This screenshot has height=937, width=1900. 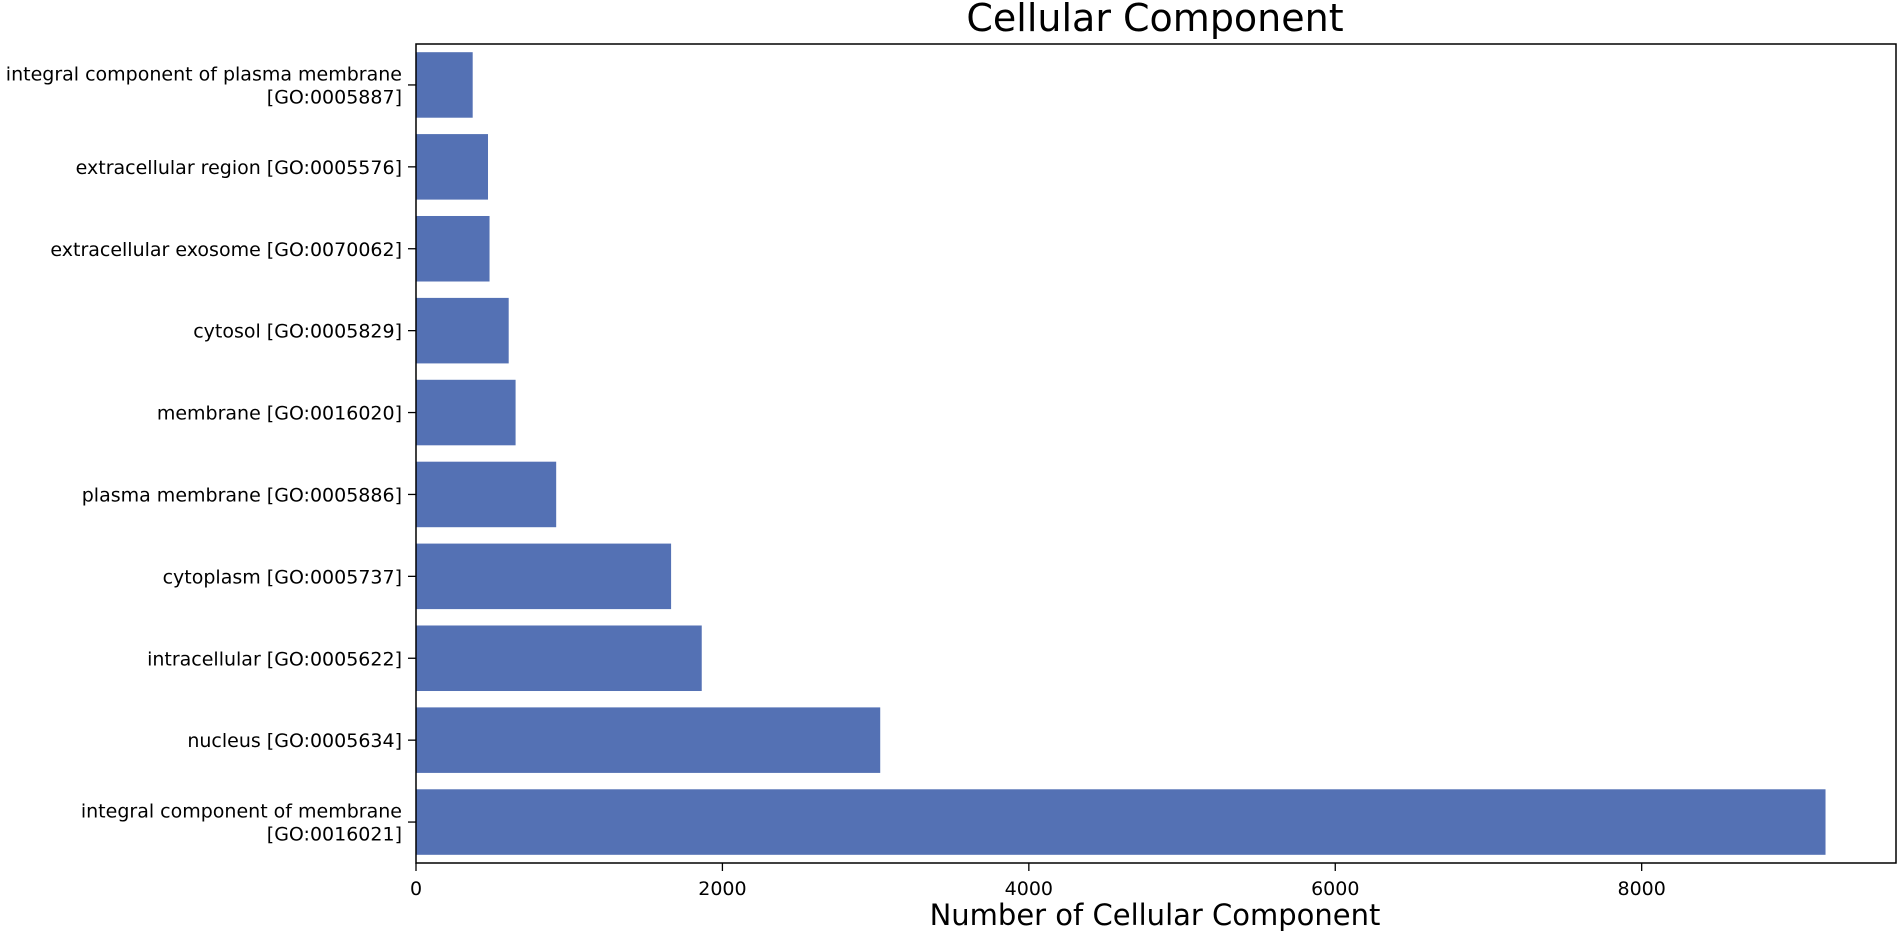 What do you see at coordinates (334, 97) in the screenshot?
I see `category-label: [GO:0005887]` at bounding box center [334, 97].